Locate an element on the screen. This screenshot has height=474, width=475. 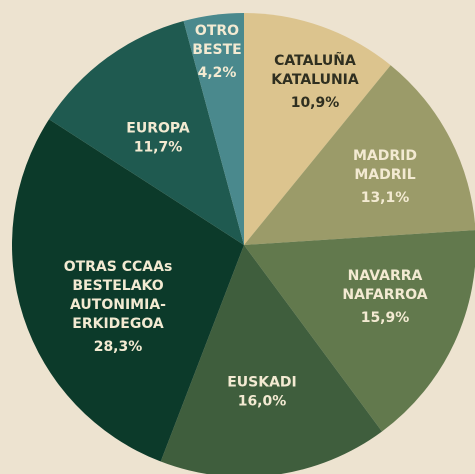
slice-label: EUROPA is located at coordinates (158, 129).